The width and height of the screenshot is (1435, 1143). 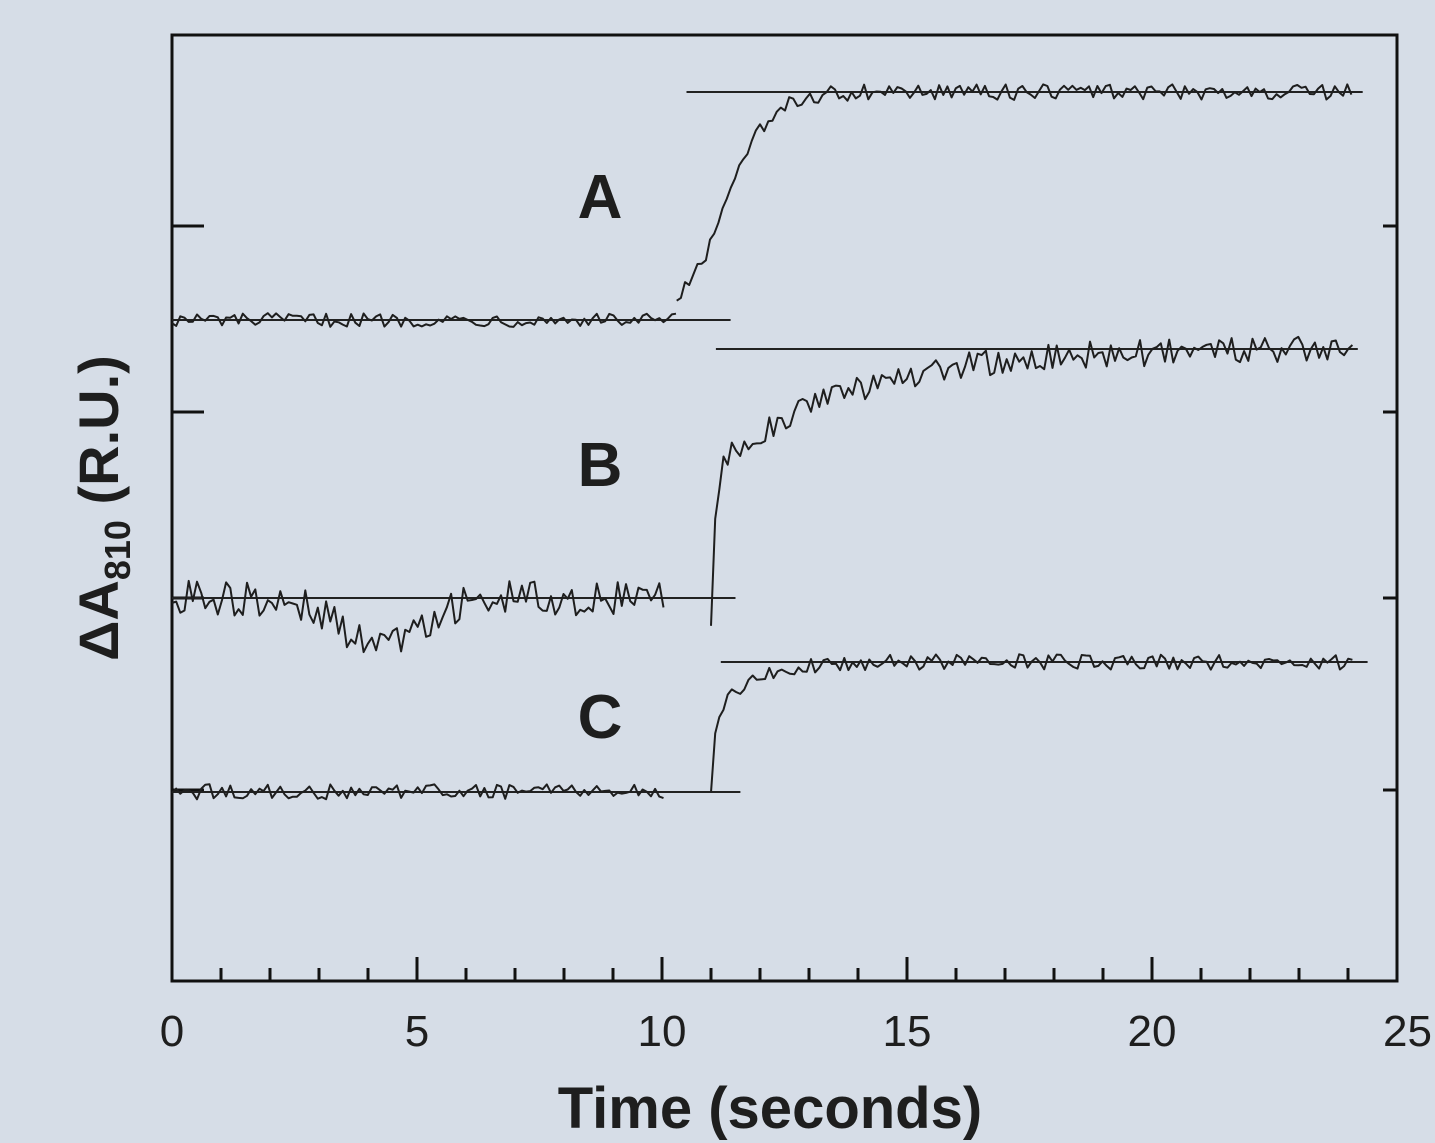 I want to click on y-axis-label-subscript: 810, so click(x=117, y=550).